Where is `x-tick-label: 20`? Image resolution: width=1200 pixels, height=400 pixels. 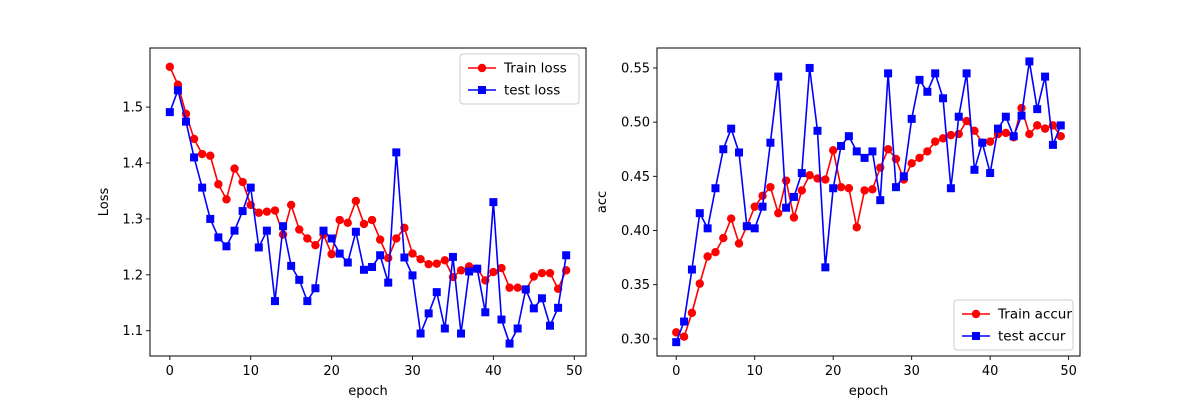 x-tick-label: 20 is located at coordinates (331, 371).